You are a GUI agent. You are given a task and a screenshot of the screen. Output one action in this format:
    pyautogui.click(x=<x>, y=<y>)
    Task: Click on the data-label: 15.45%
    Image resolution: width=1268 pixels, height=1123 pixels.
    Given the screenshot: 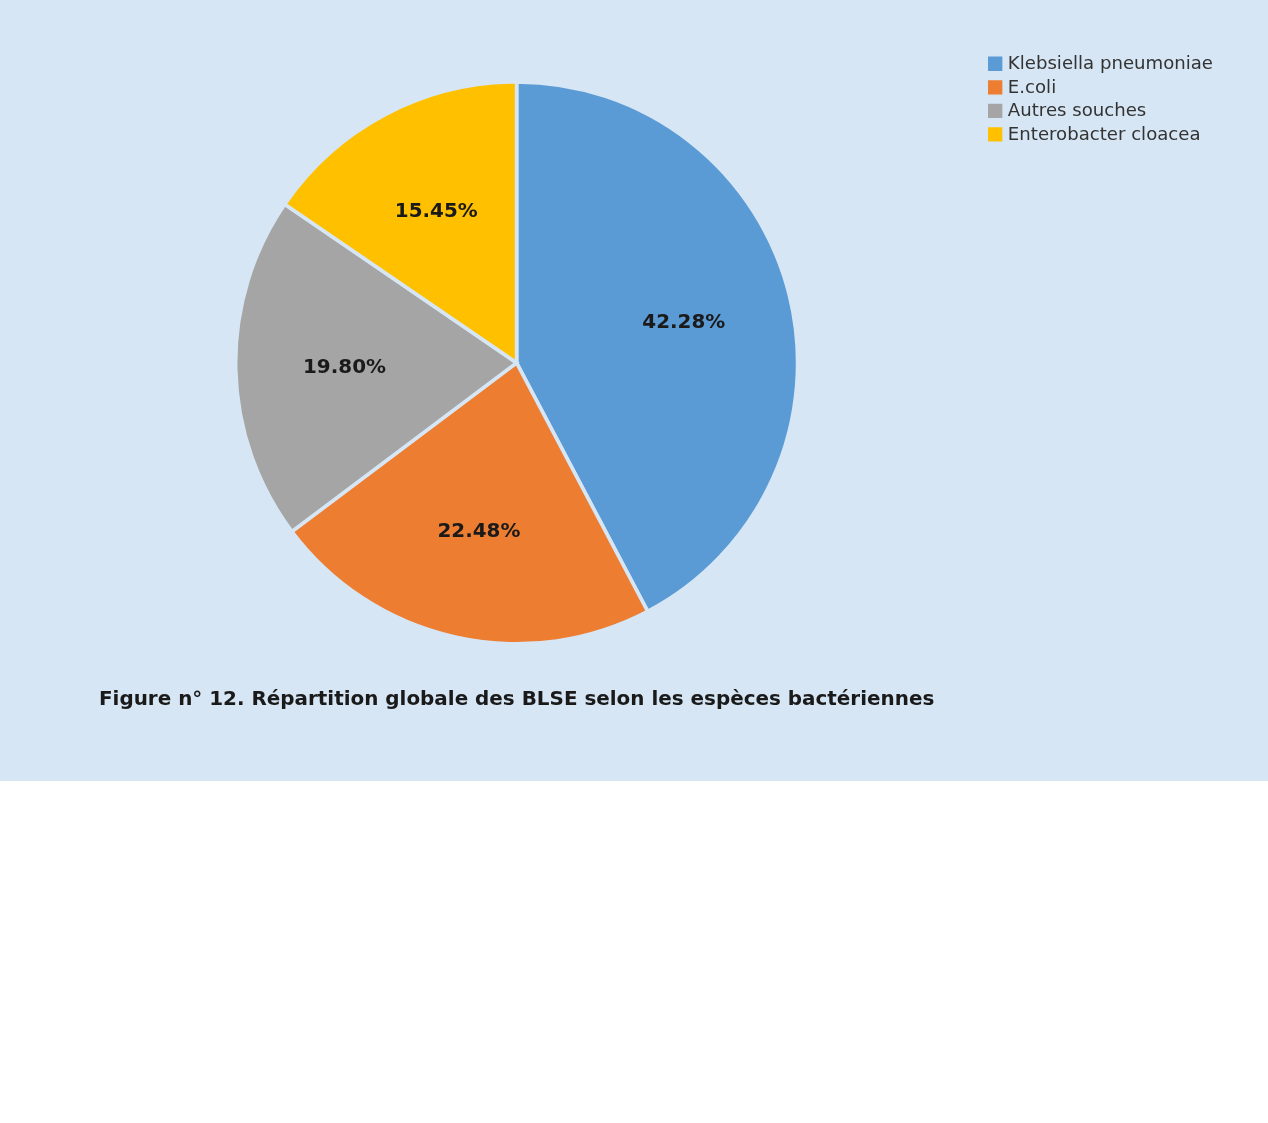 What is the action you would take?
    pyautogui.click(x=436, y=210)
    